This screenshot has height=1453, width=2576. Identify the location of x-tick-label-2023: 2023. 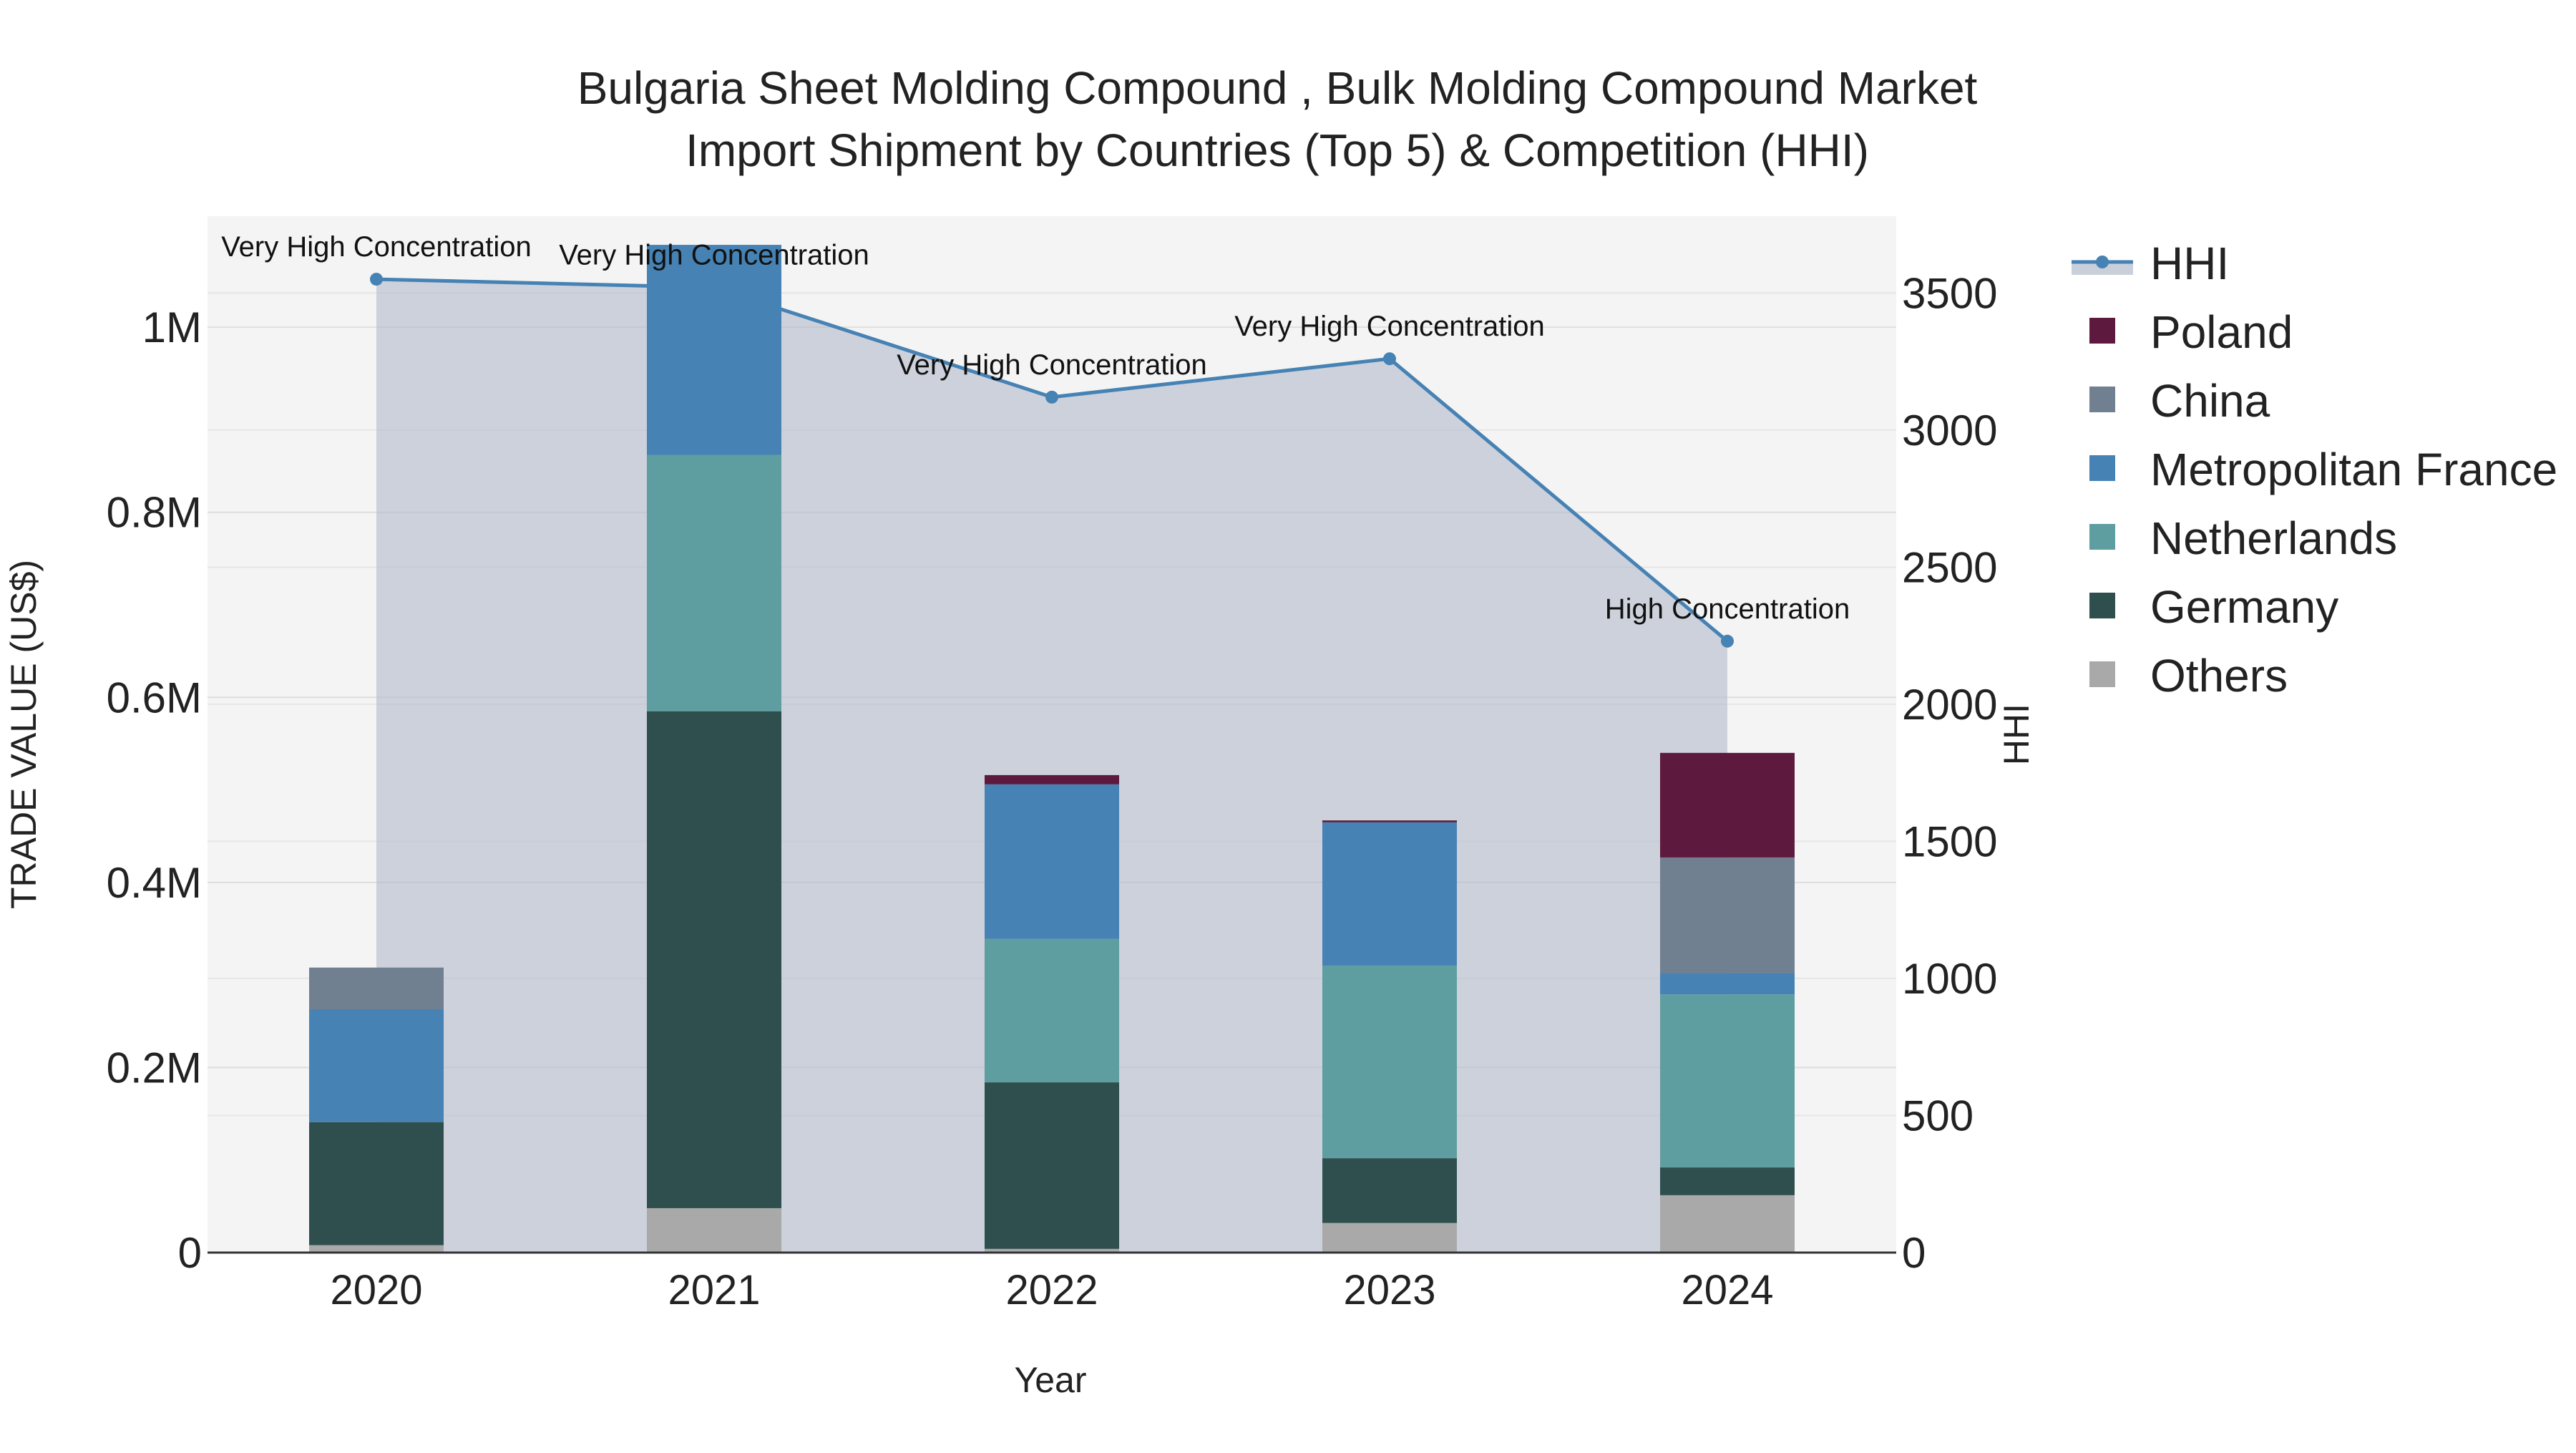
(1389, 1290).